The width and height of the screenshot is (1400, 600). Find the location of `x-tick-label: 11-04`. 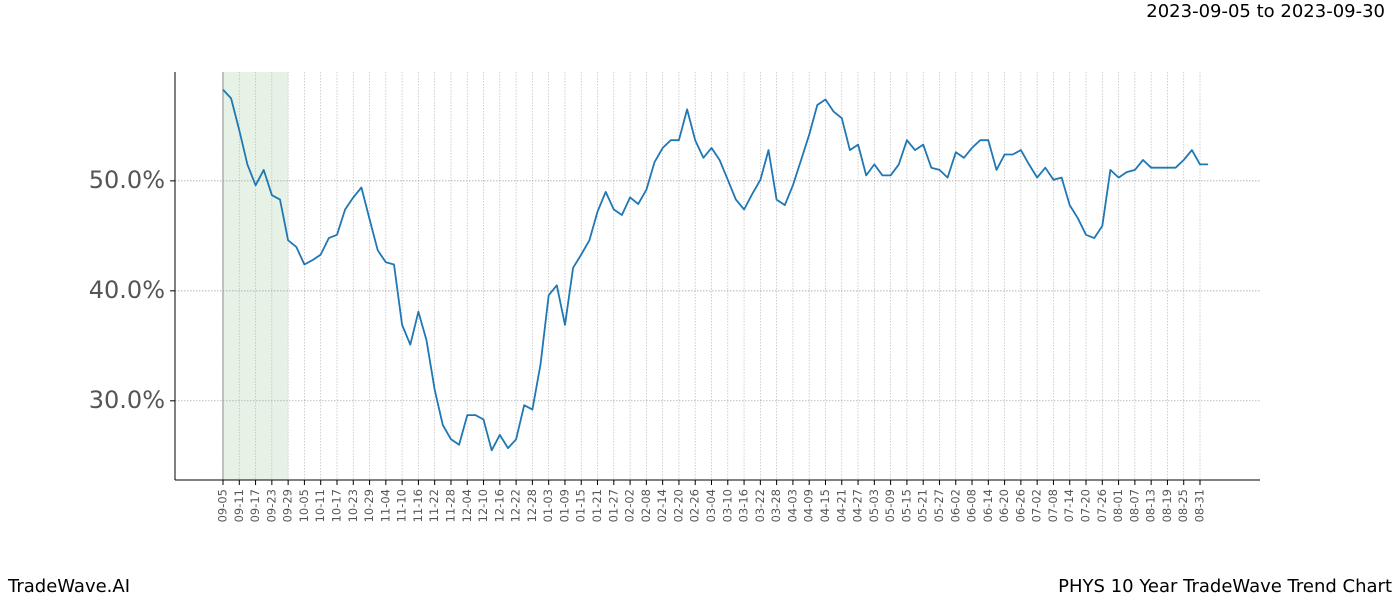

x-tick-label: 11-04 is located at coordinates (385, 505).